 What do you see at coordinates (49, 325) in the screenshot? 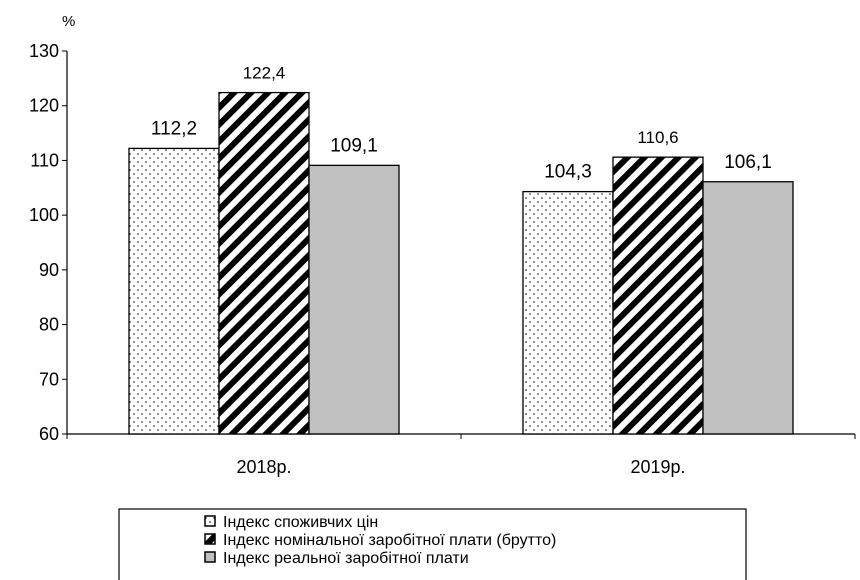
I see `y-tick-label: 80` at bounding box center [49, 325].